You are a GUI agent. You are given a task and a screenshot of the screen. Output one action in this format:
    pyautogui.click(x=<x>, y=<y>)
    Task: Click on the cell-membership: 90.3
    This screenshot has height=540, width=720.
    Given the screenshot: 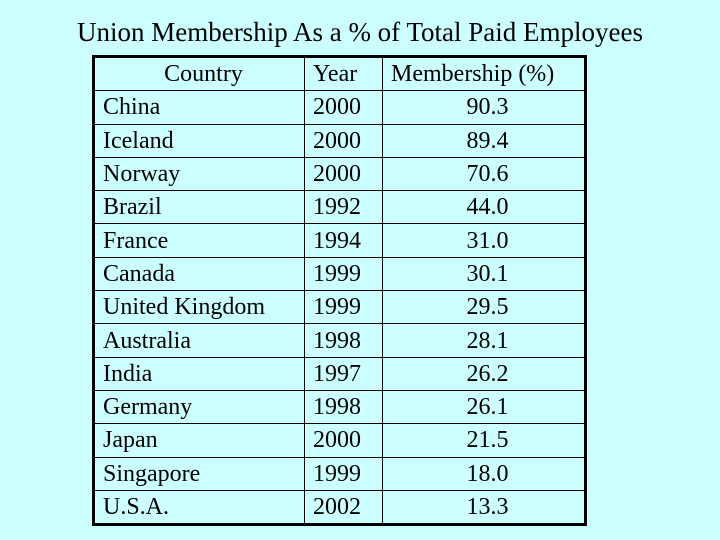 What is the action you would take?
    pyautogui.click(x=483, y=107)
    